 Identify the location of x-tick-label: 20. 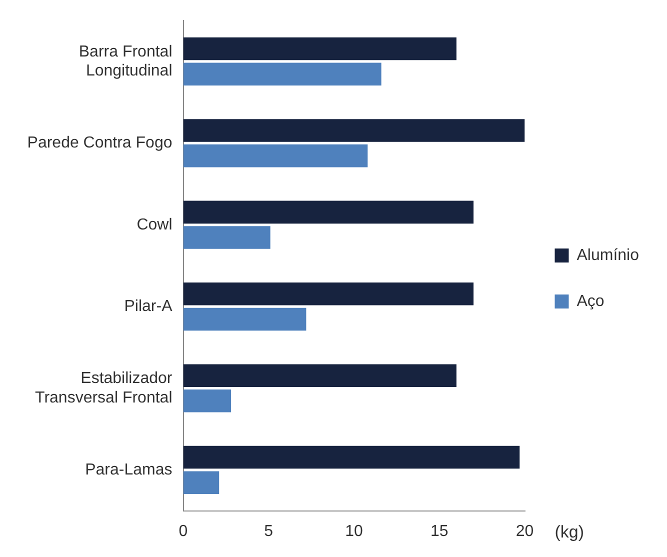
(525, 531).